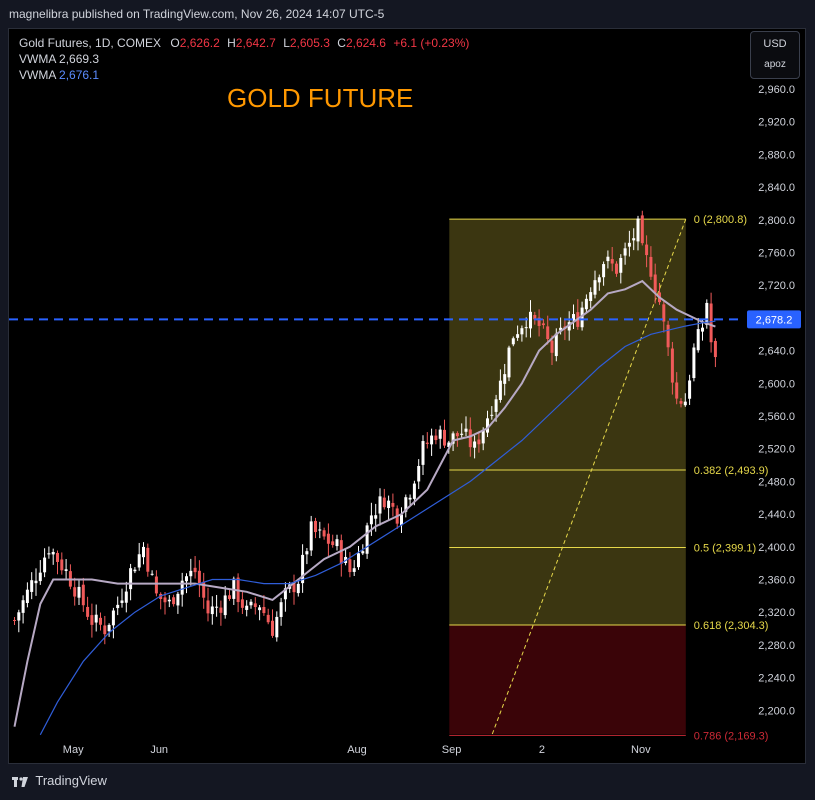 The image size is (815, 800). I want to click on vwma1-label: VWMA, so click(37, 59).